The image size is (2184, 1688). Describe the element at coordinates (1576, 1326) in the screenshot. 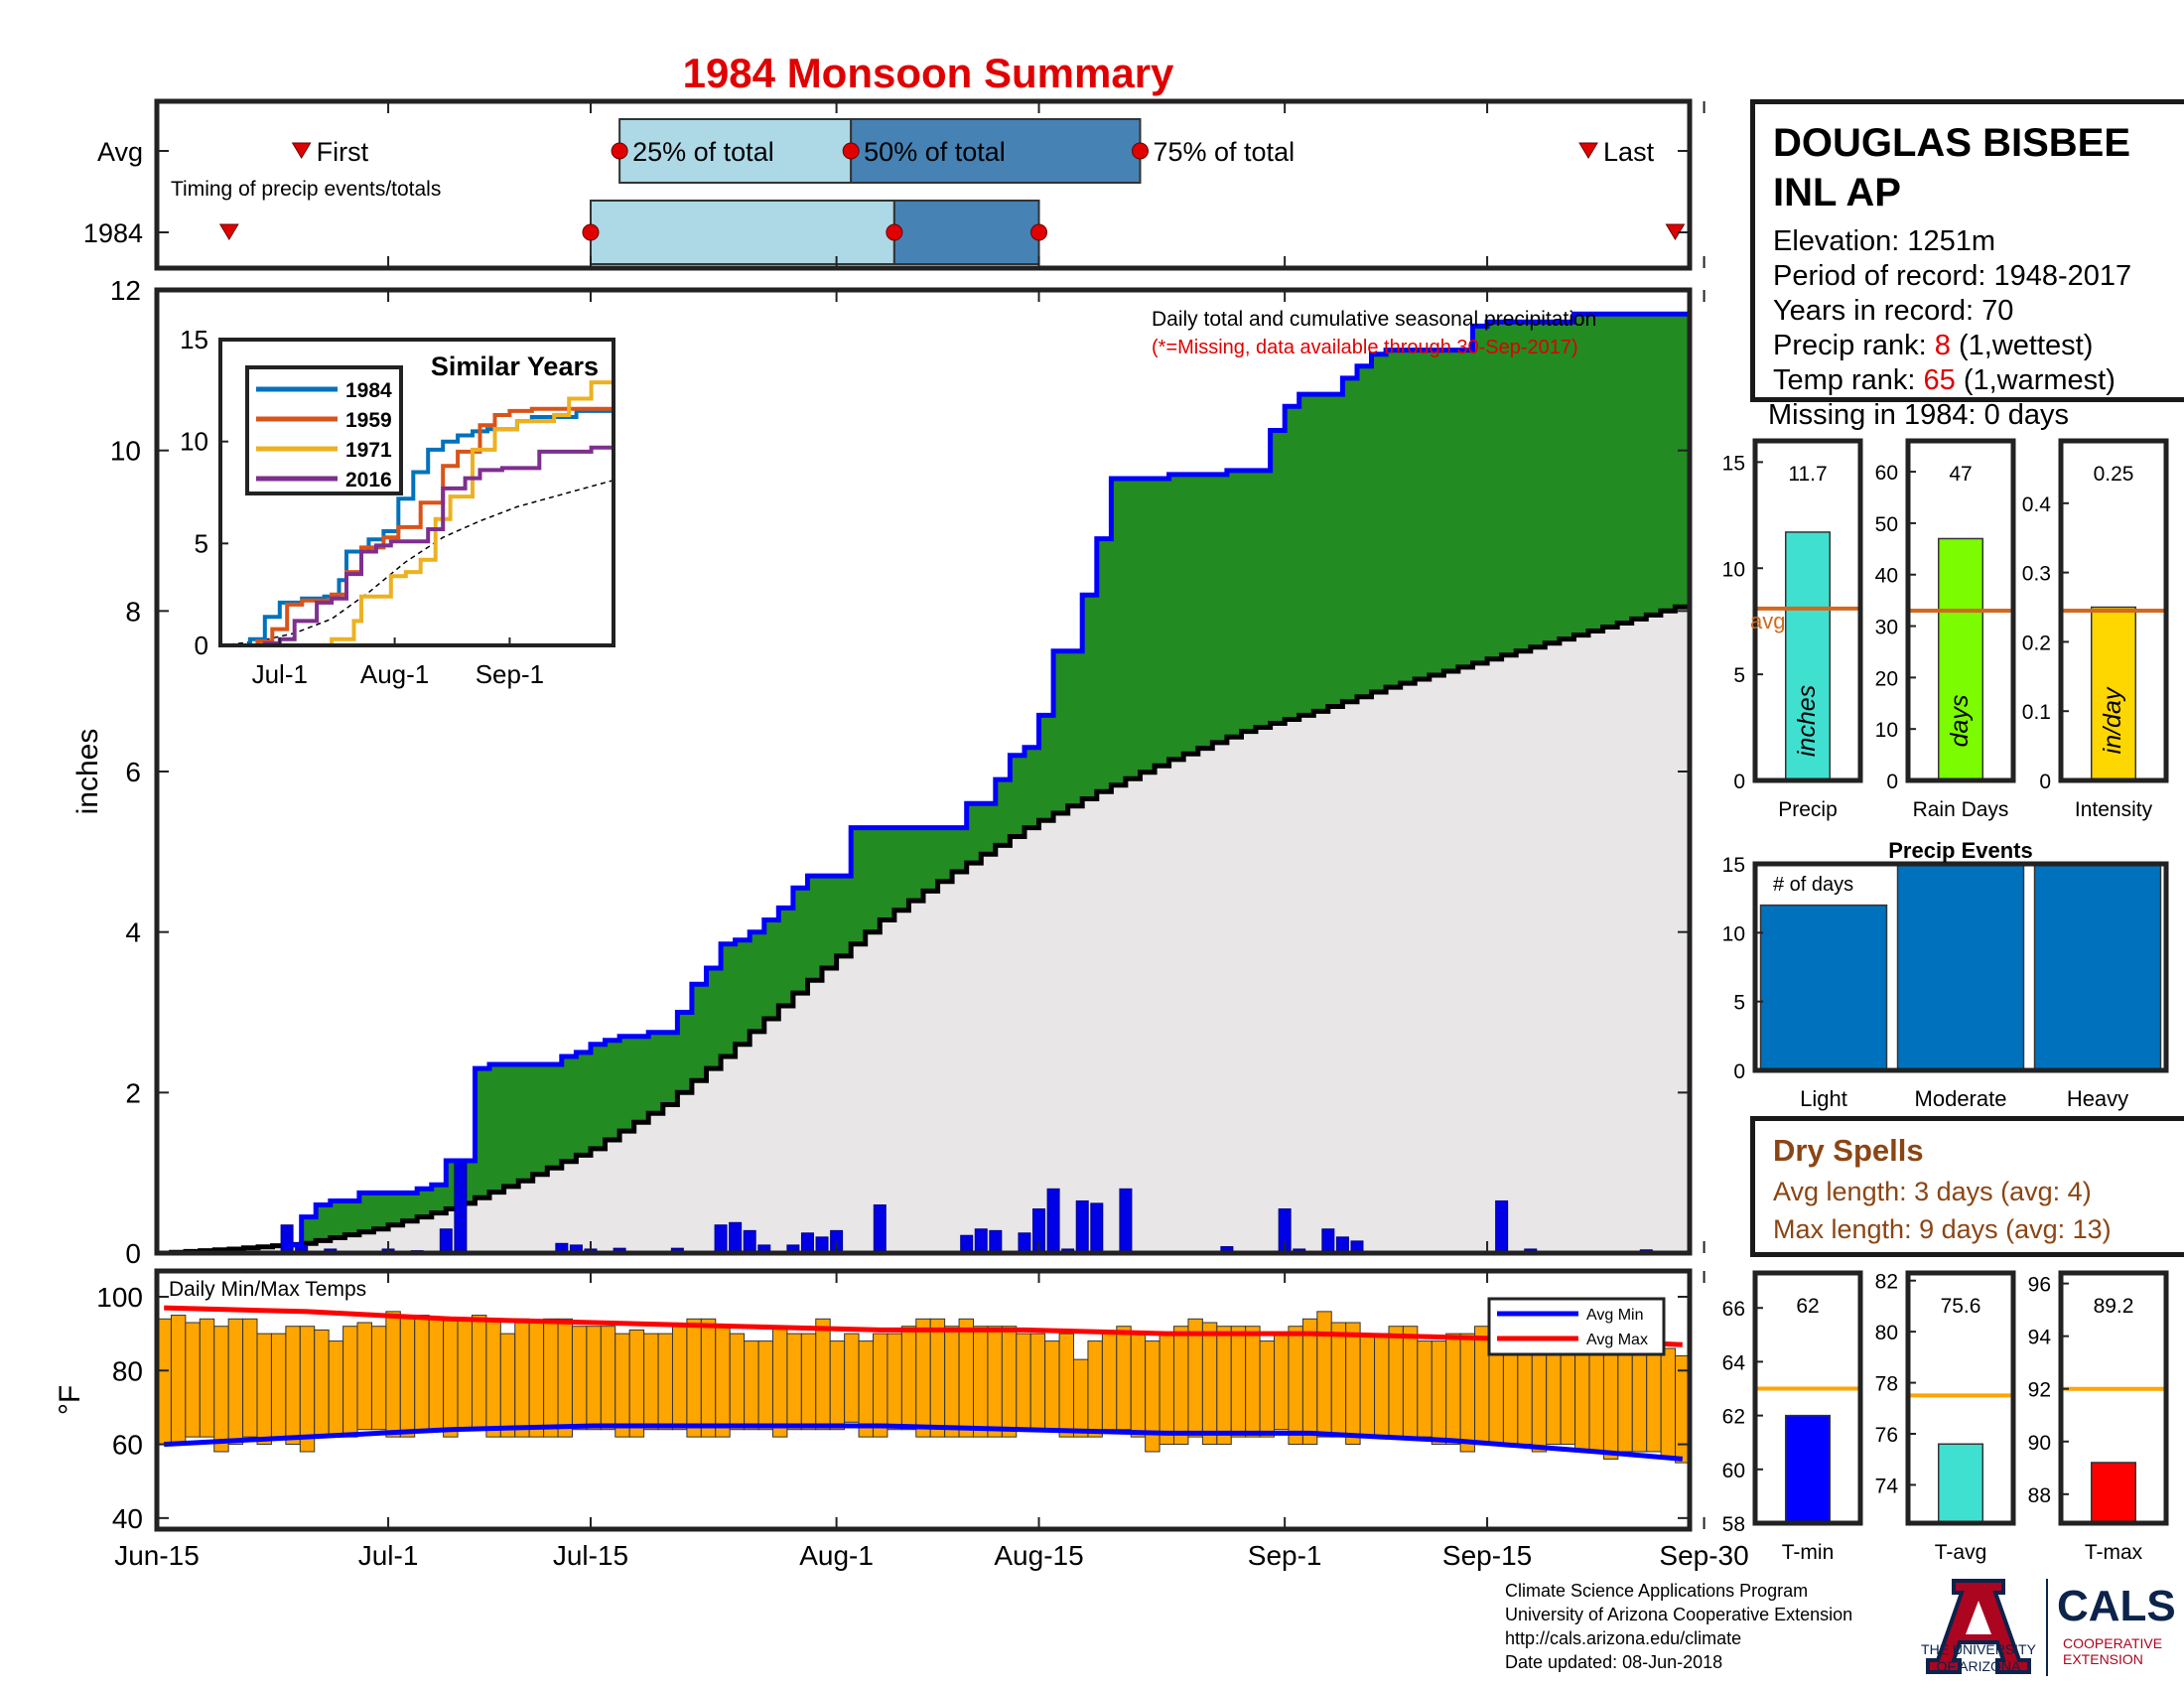

I see `temp-legend-box` at that location.